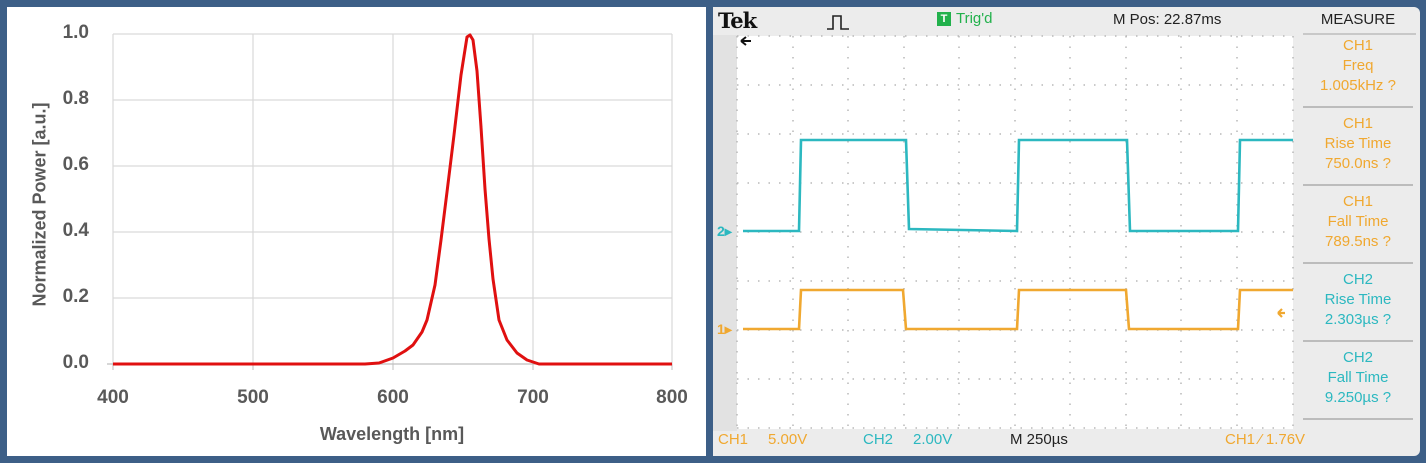 The image size is (1426, 463). What do you see at coordinates (75, 32) in the screenshot?
I see `y-tick-1.0: 1.0` at bounding box center [75, 32].